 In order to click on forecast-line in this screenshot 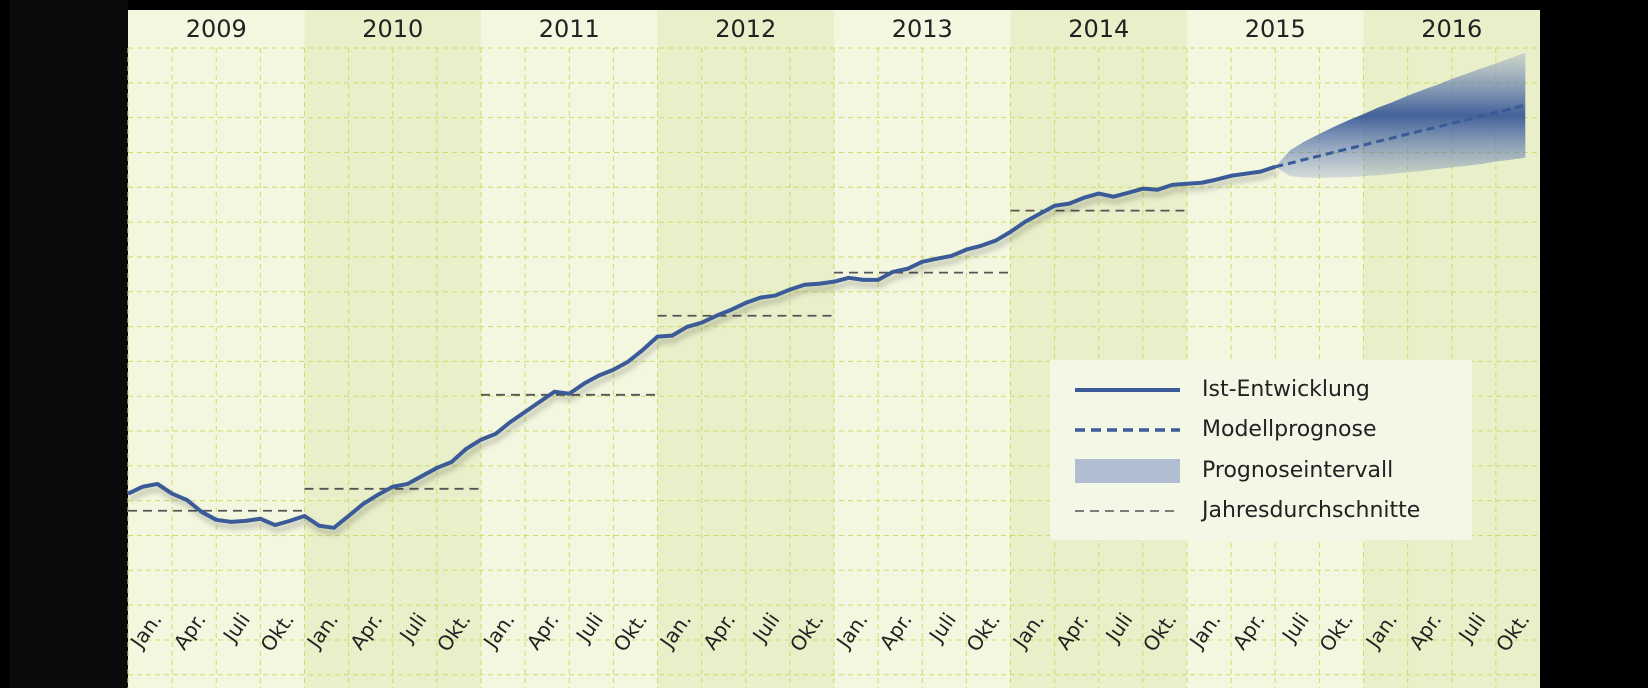, I will do `click(1400, 136)`.